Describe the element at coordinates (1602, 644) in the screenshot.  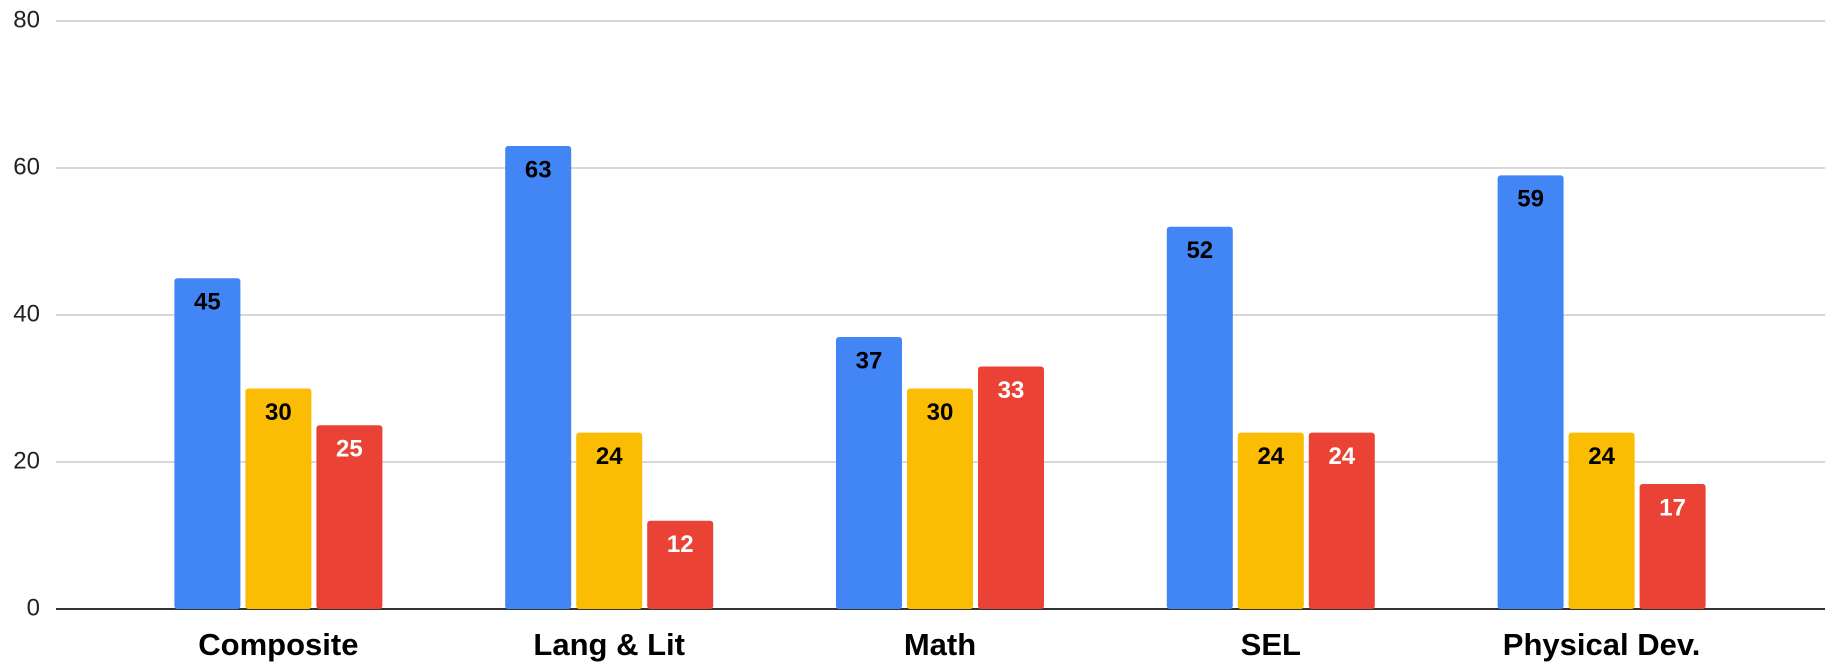
I see `x-tick-label: Physical Dev.` at that location.